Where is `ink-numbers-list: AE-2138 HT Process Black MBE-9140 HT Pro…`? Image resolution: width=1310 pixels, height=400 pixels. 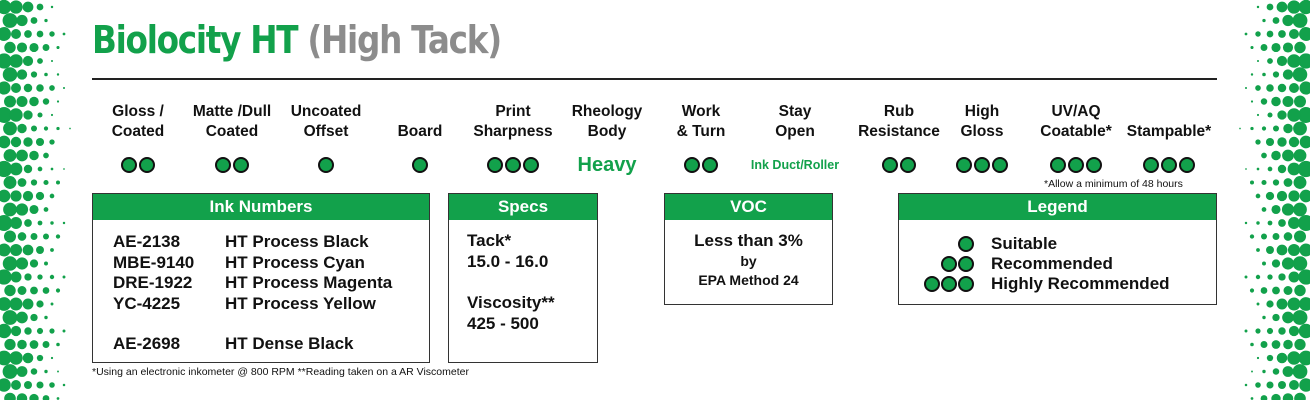 ink-numbers-list: AE-2138 HT Process Black MBE-9140 HT Pro… is located at coordinates (252, 293).